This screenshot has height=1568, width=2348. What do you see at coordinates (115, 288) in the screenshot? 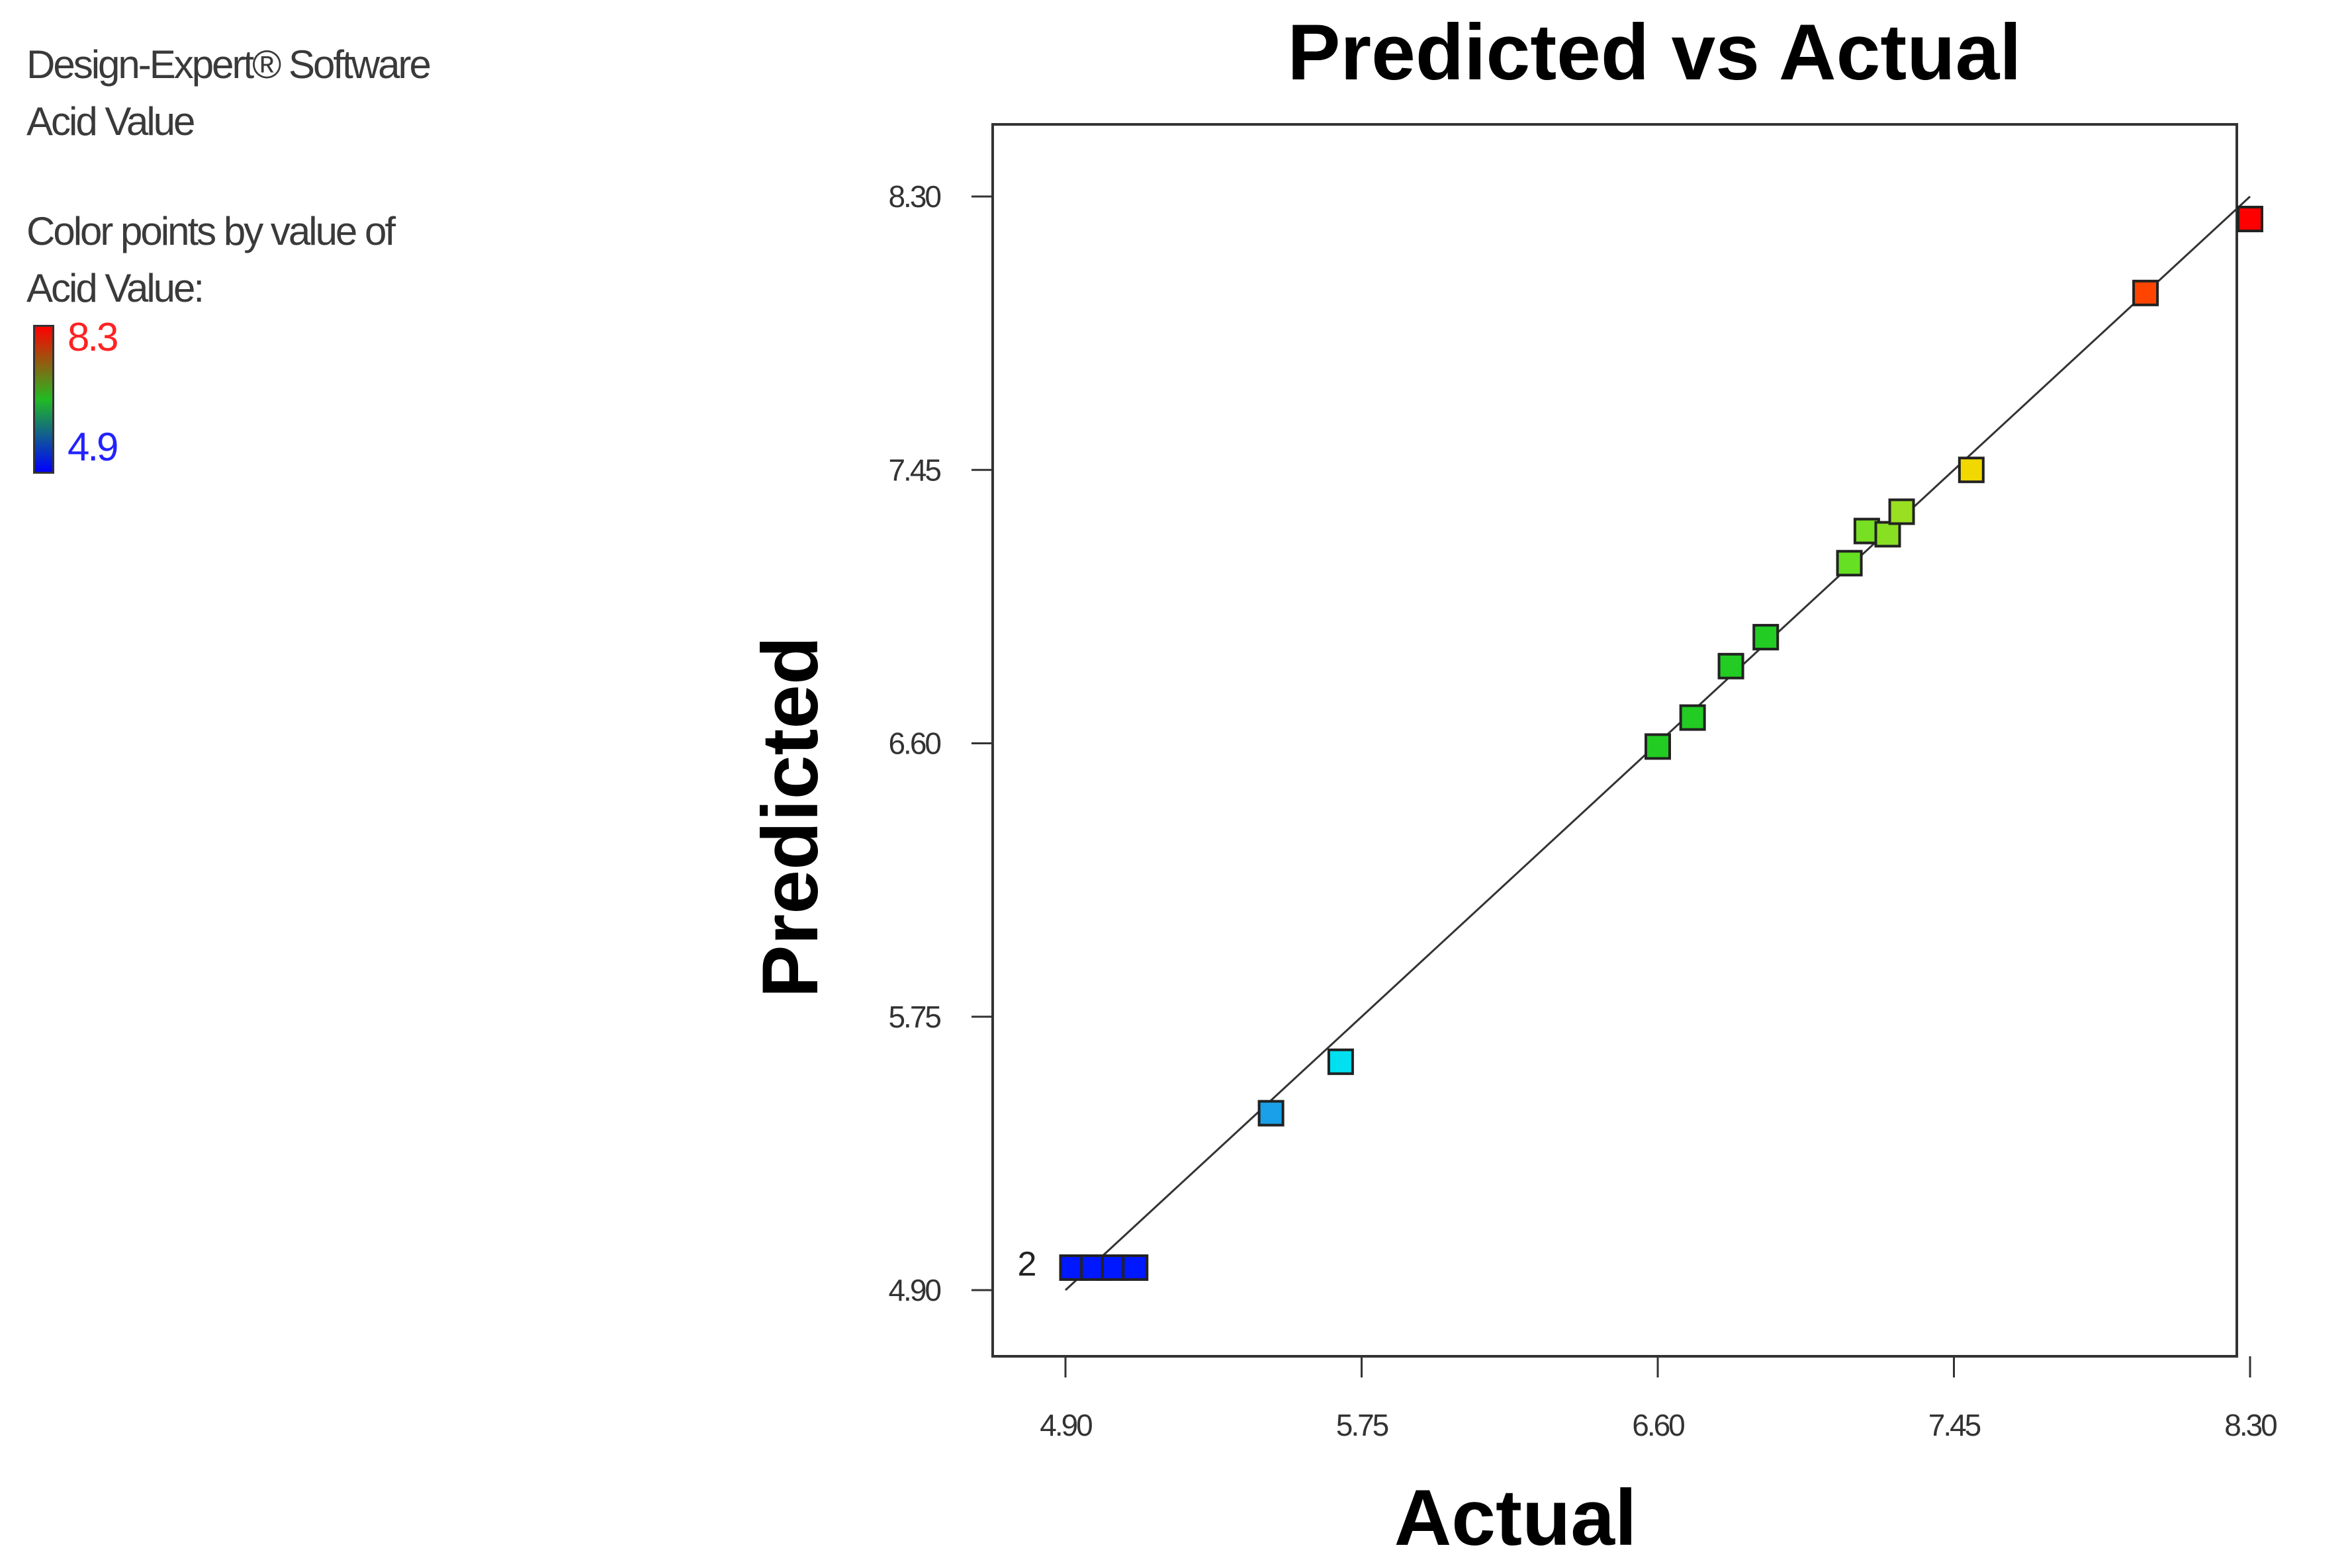
I see `color-caption-line2: Acid Value:` at bounding box center [115, 288].